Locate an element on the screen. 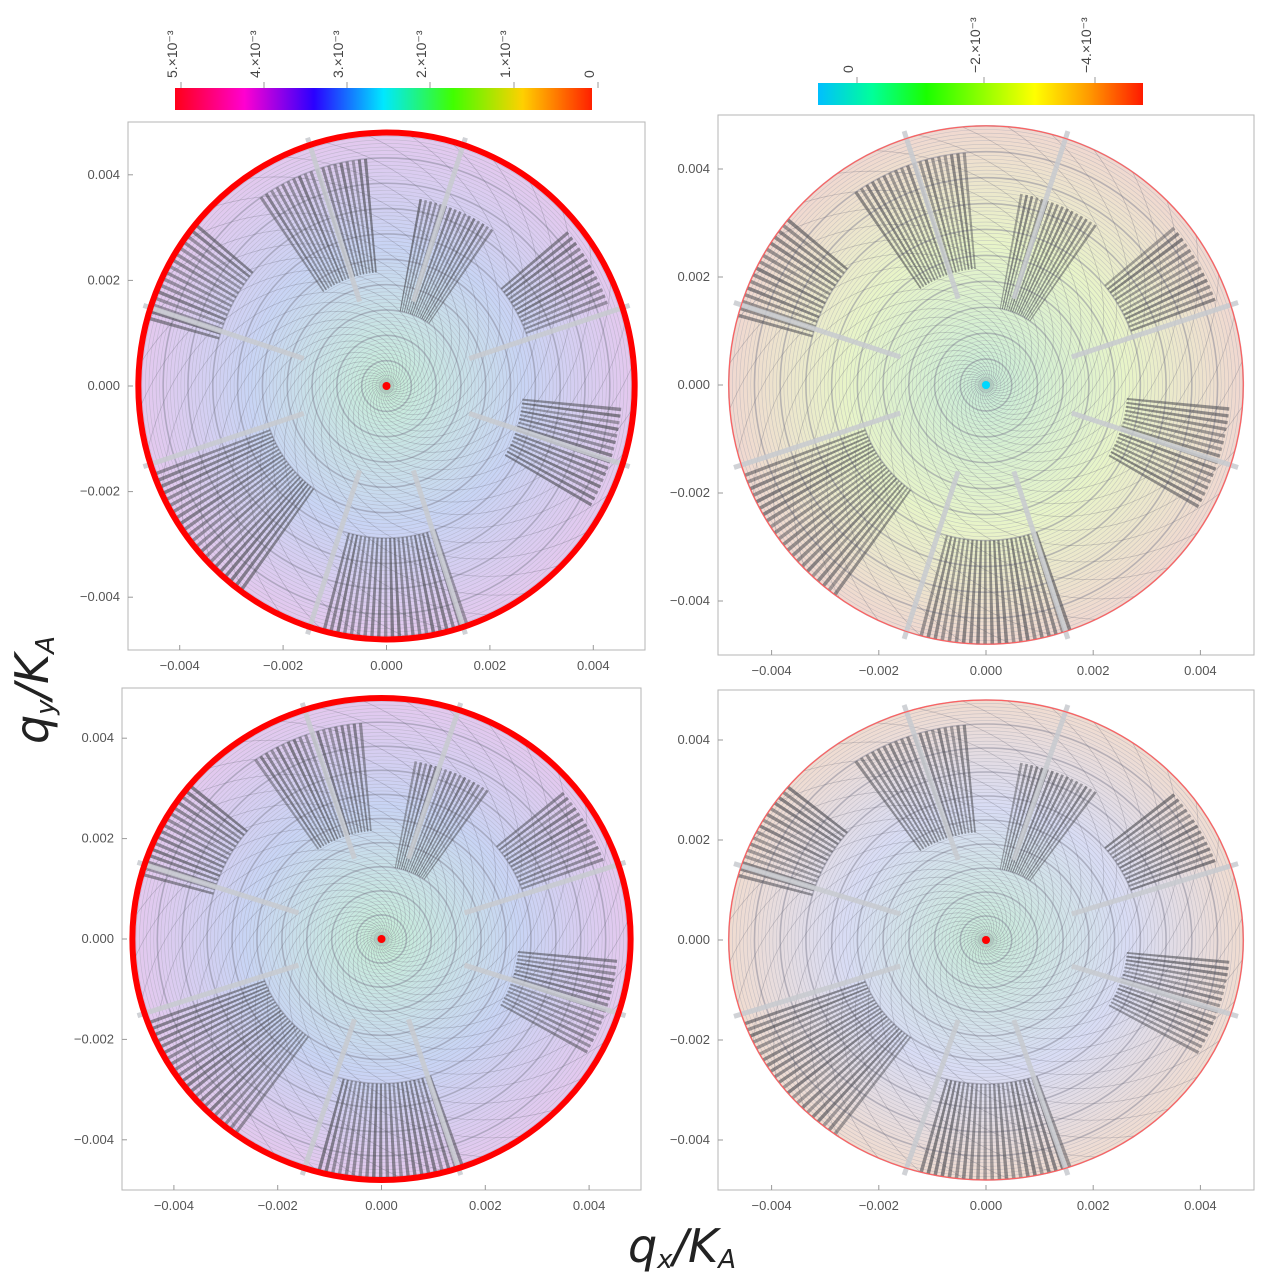 The height and width of the screenshot is (1278, 1262). panel-top-right-xtick-4: 0.004 is located at coordinates (1200, 670).